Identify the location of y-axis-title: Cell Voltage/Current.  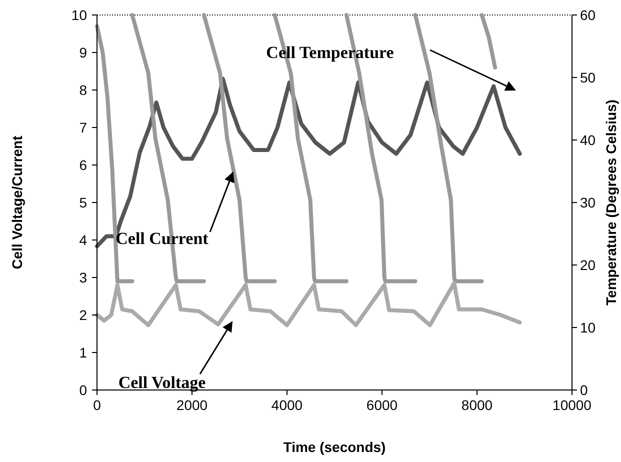
(17, 202).